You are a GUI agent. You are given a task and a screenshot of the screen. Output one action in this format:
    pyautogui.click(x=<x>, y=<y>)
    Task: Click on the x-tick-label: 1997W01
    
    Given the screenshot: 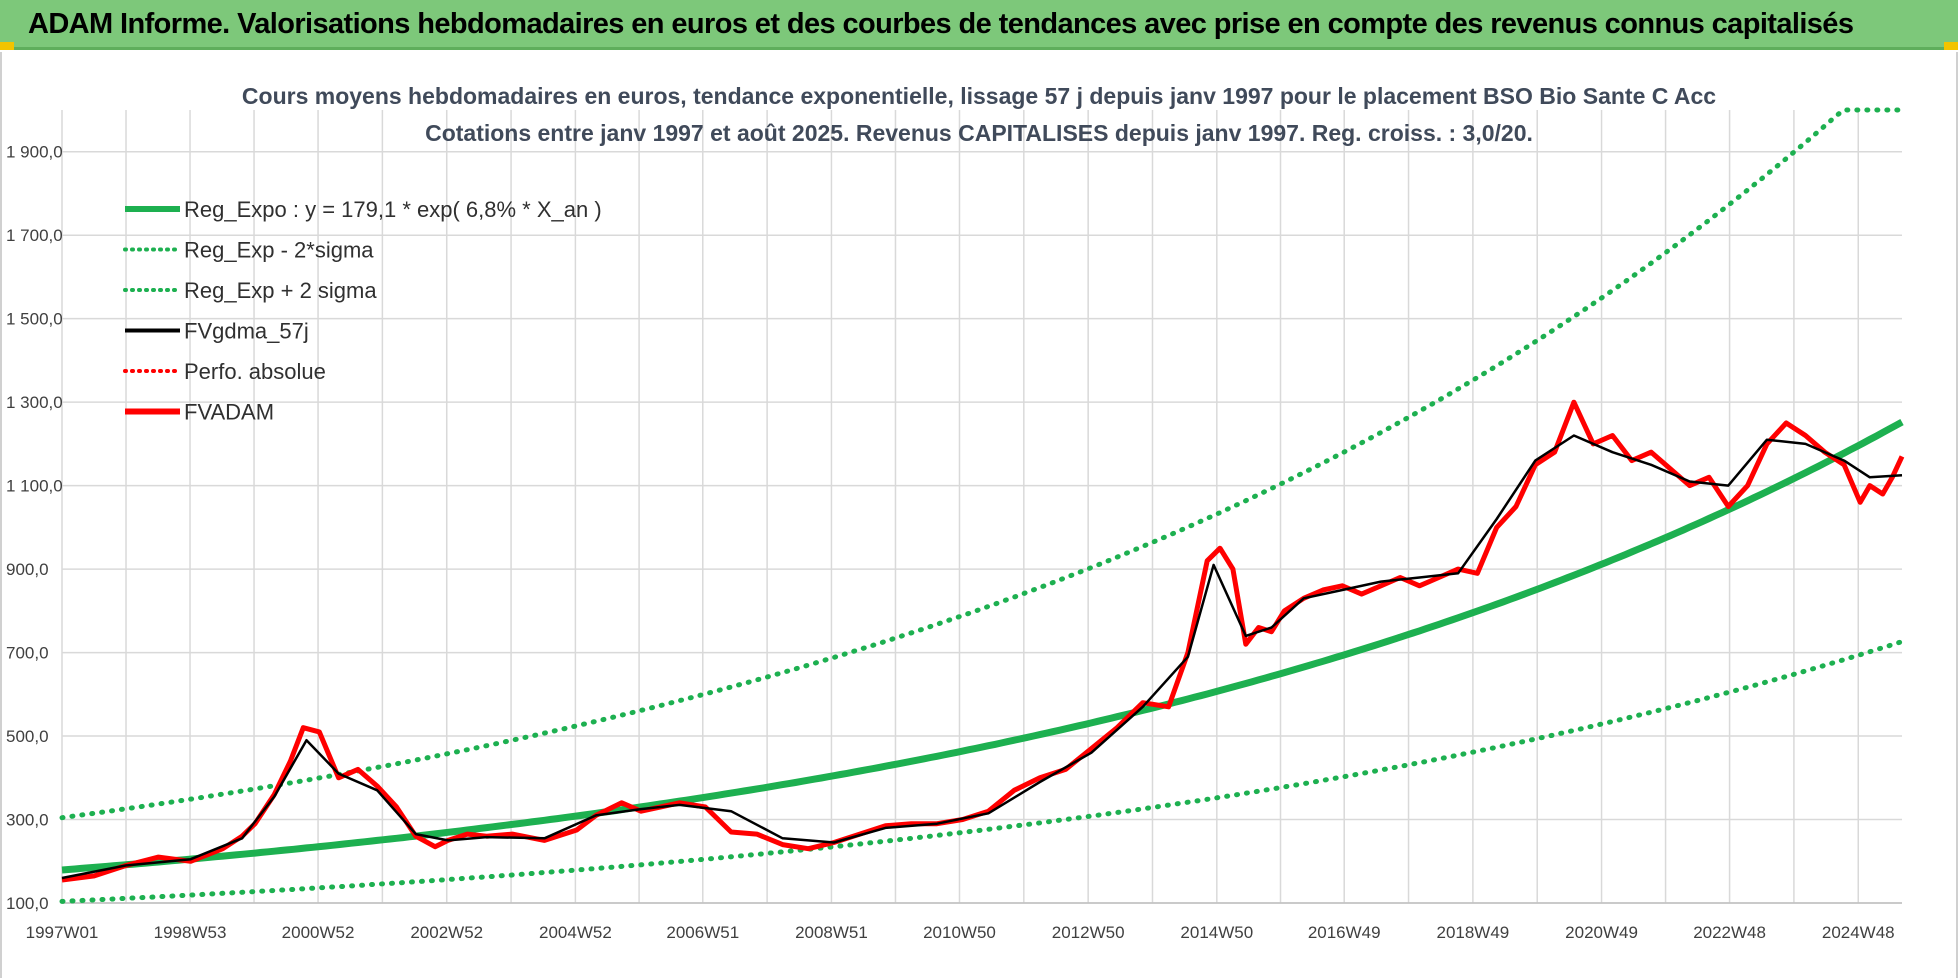 What is the action you would take?
    pyautogui.click(x=62, y=932)
    